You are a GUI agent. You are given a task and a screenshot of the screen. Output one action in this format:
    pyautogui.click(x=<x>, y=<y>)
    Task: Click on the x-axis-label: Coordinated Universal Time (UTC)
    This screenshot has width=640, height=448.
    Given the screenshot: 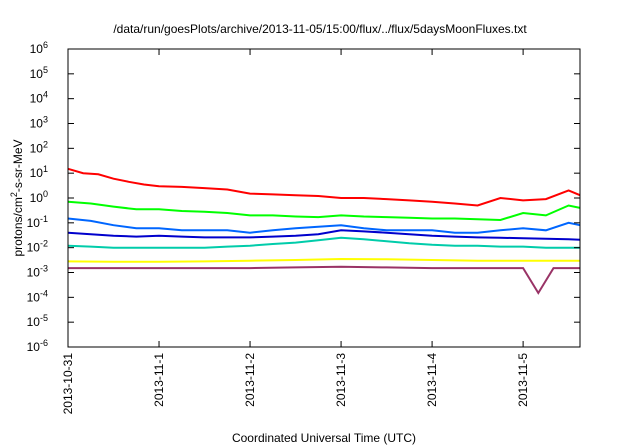 What is the action you would take?
    pyautogui.click(x=324, y=438)
    